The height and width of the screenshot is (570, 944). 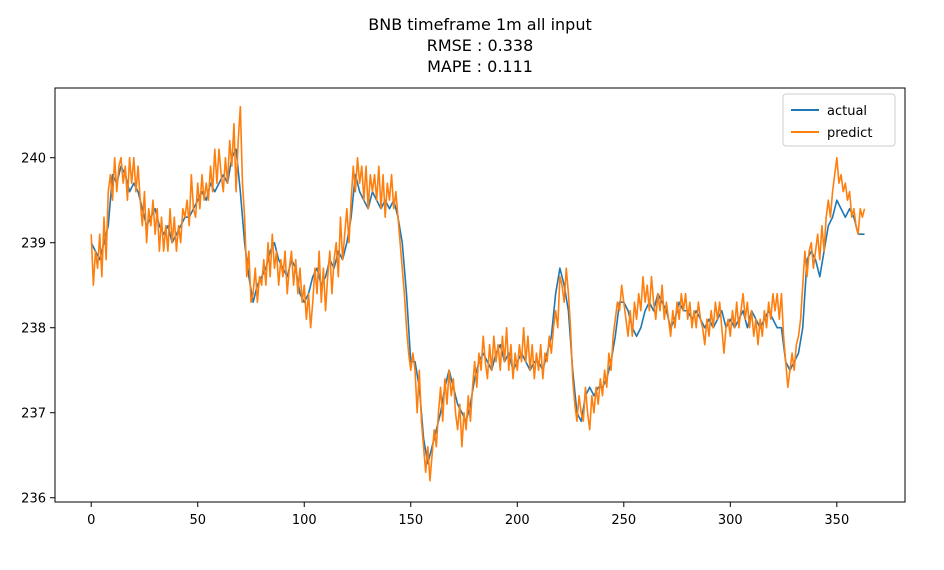 What do you see at coordinates (33, 414) in the screenshot?
I see `y-tick-label: 237` at bounding box center [33, 414].